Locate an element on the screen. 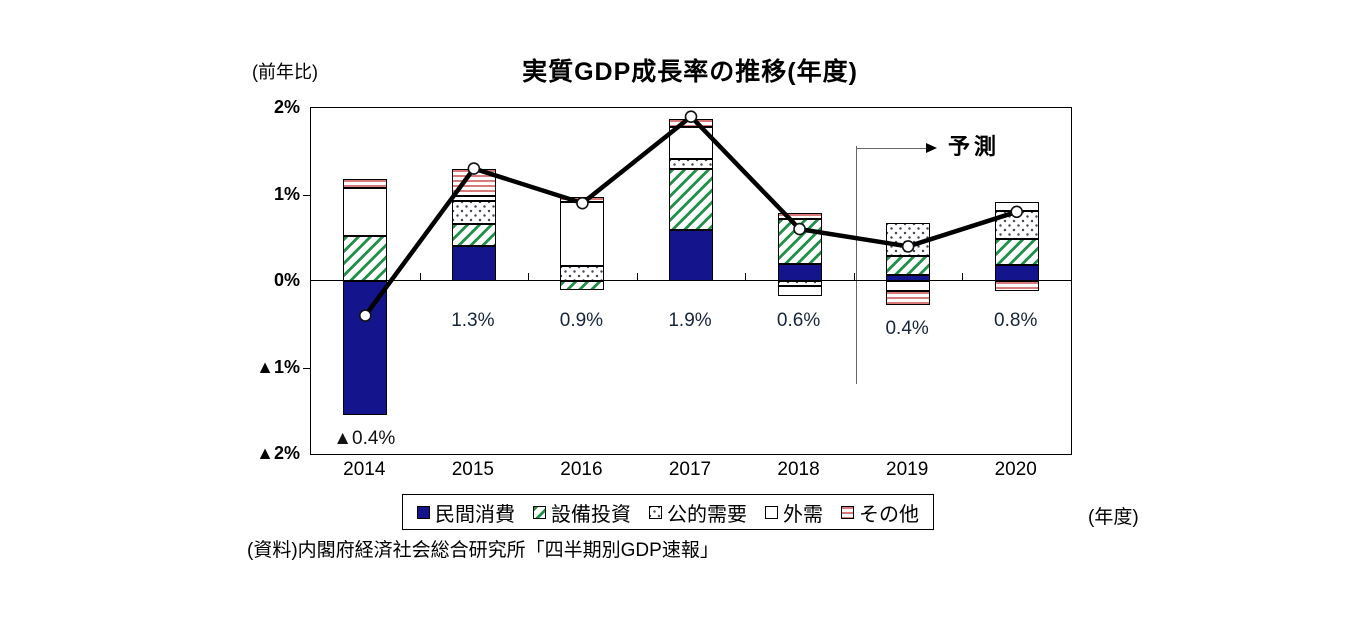 This screenshot has height=636, width=1349. growth-rate-label: ▲0.4% is located at coordinates (364, 439).